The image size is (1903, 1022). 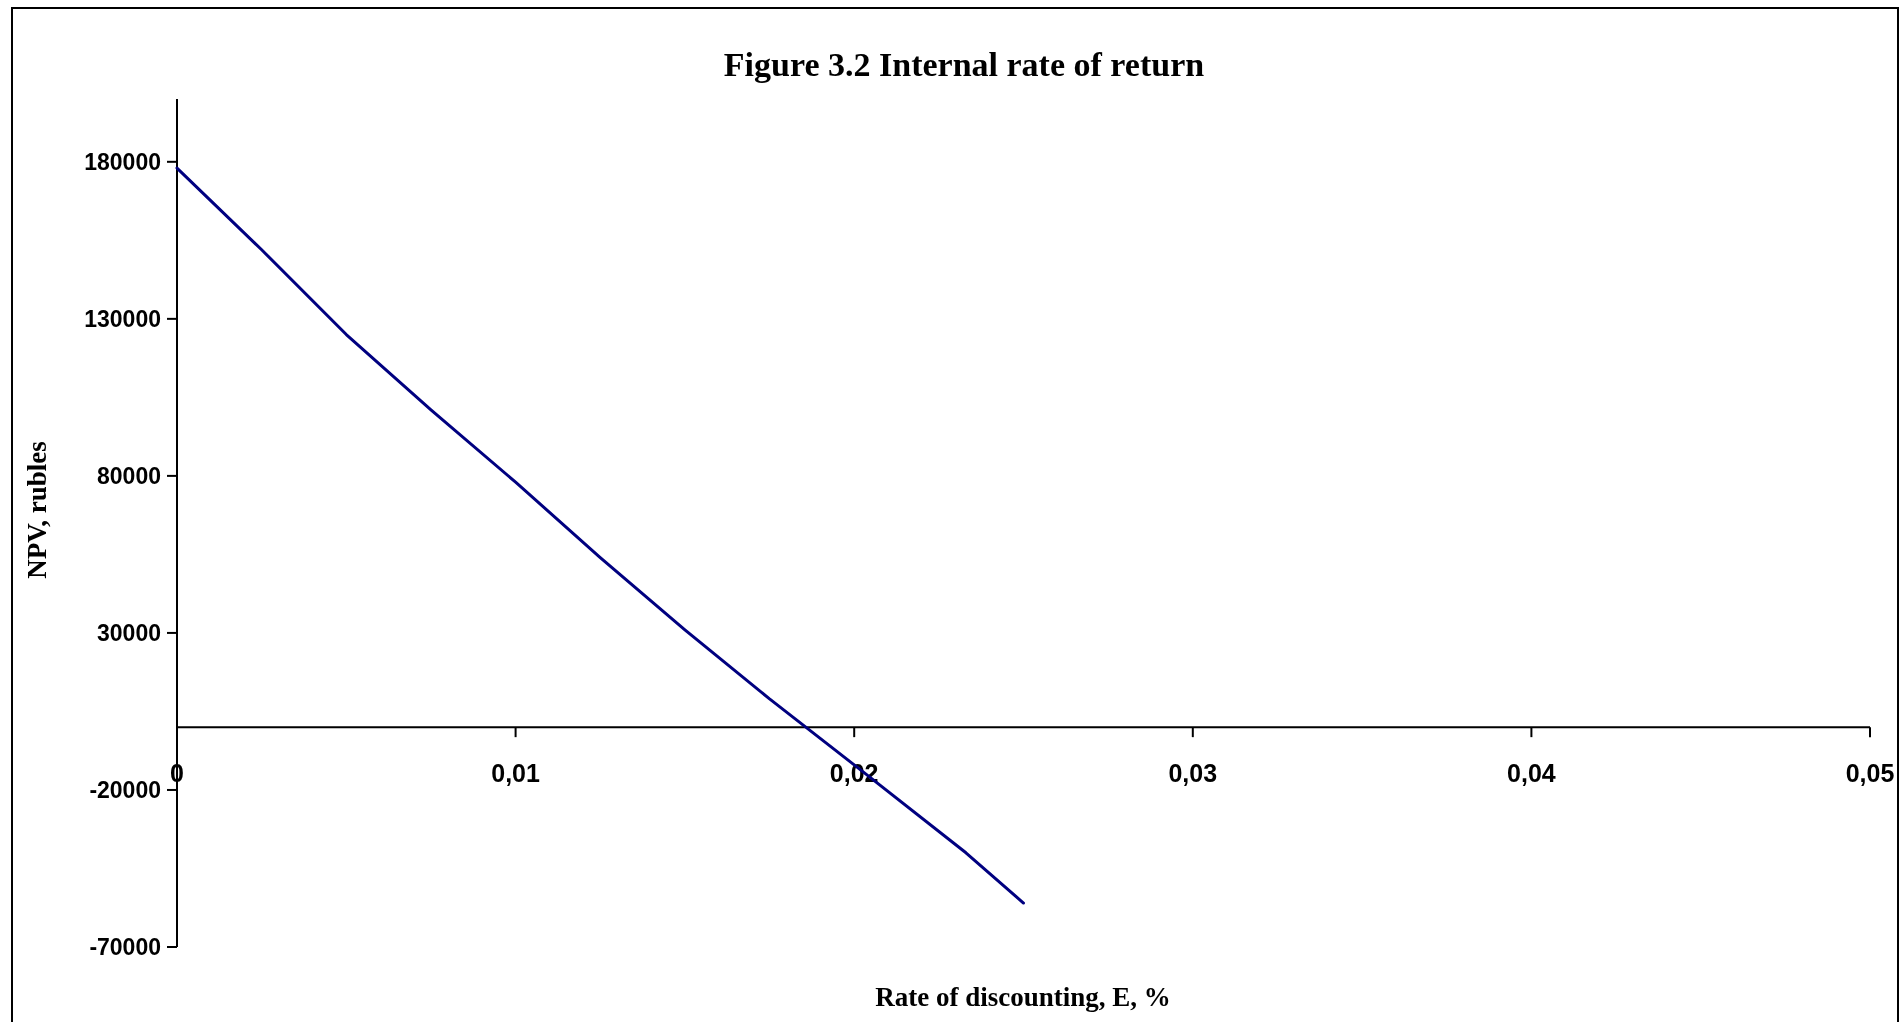 What do you see at coordinates (516, 773) in the screenshot?
I see `x-tick-label: 0,01` at bounding box center [516, 773].